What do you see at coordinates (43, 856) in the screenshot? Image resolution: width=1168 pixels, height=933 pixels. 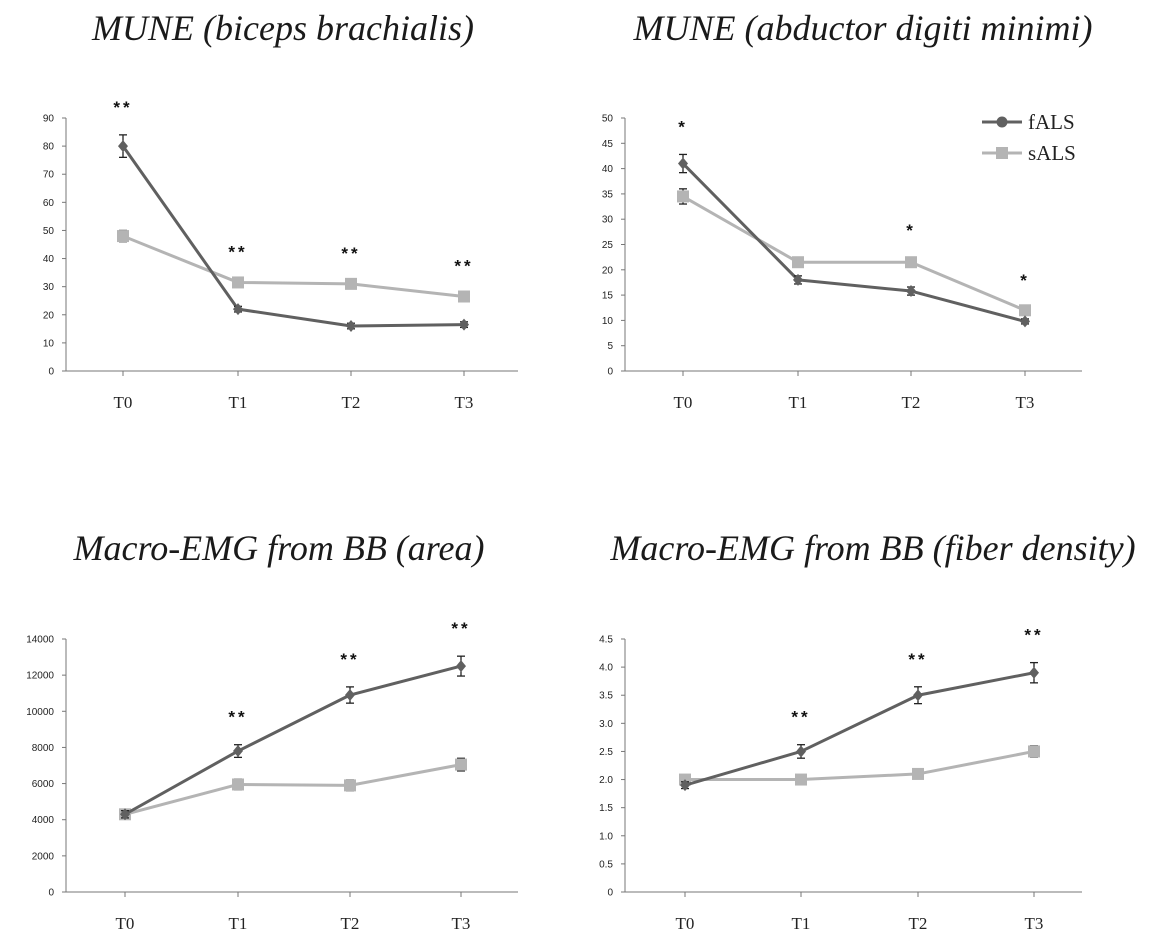 I see `y-tick-label: 2000` at bounding box center [43, 856].